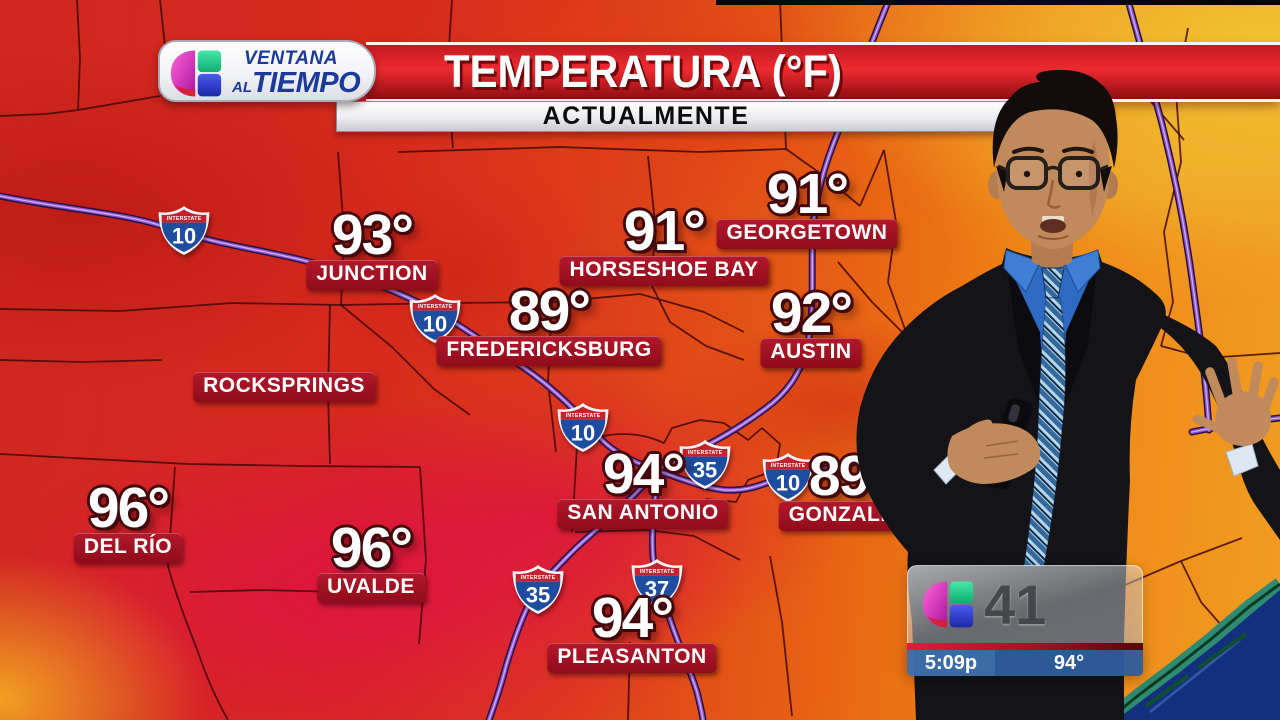 This screenshot has height=720, width=1280. I want to click on station-uvalde: 96° UVALDE, so click(371, 561).